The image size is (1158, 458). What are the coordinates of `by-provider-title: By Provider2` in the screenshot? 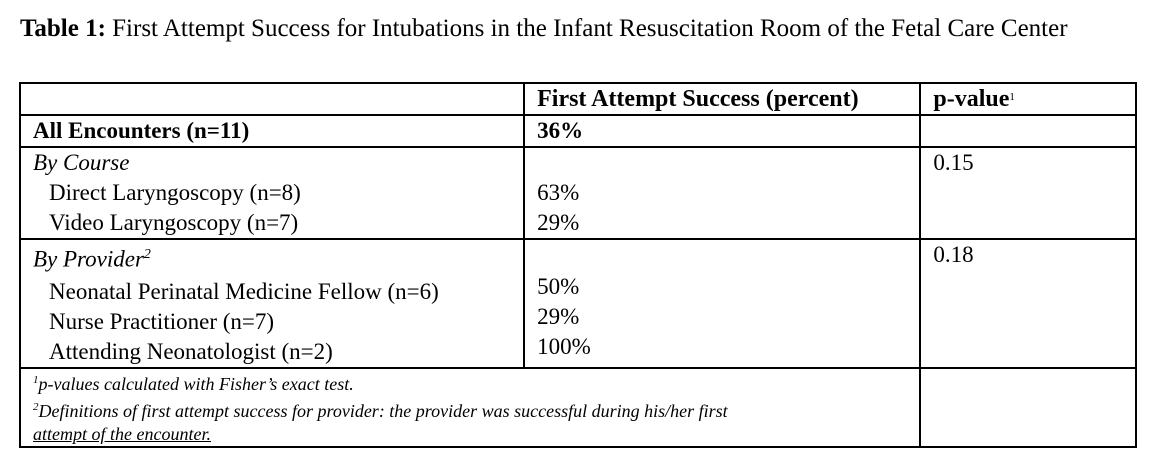 It's located at (92, 259).